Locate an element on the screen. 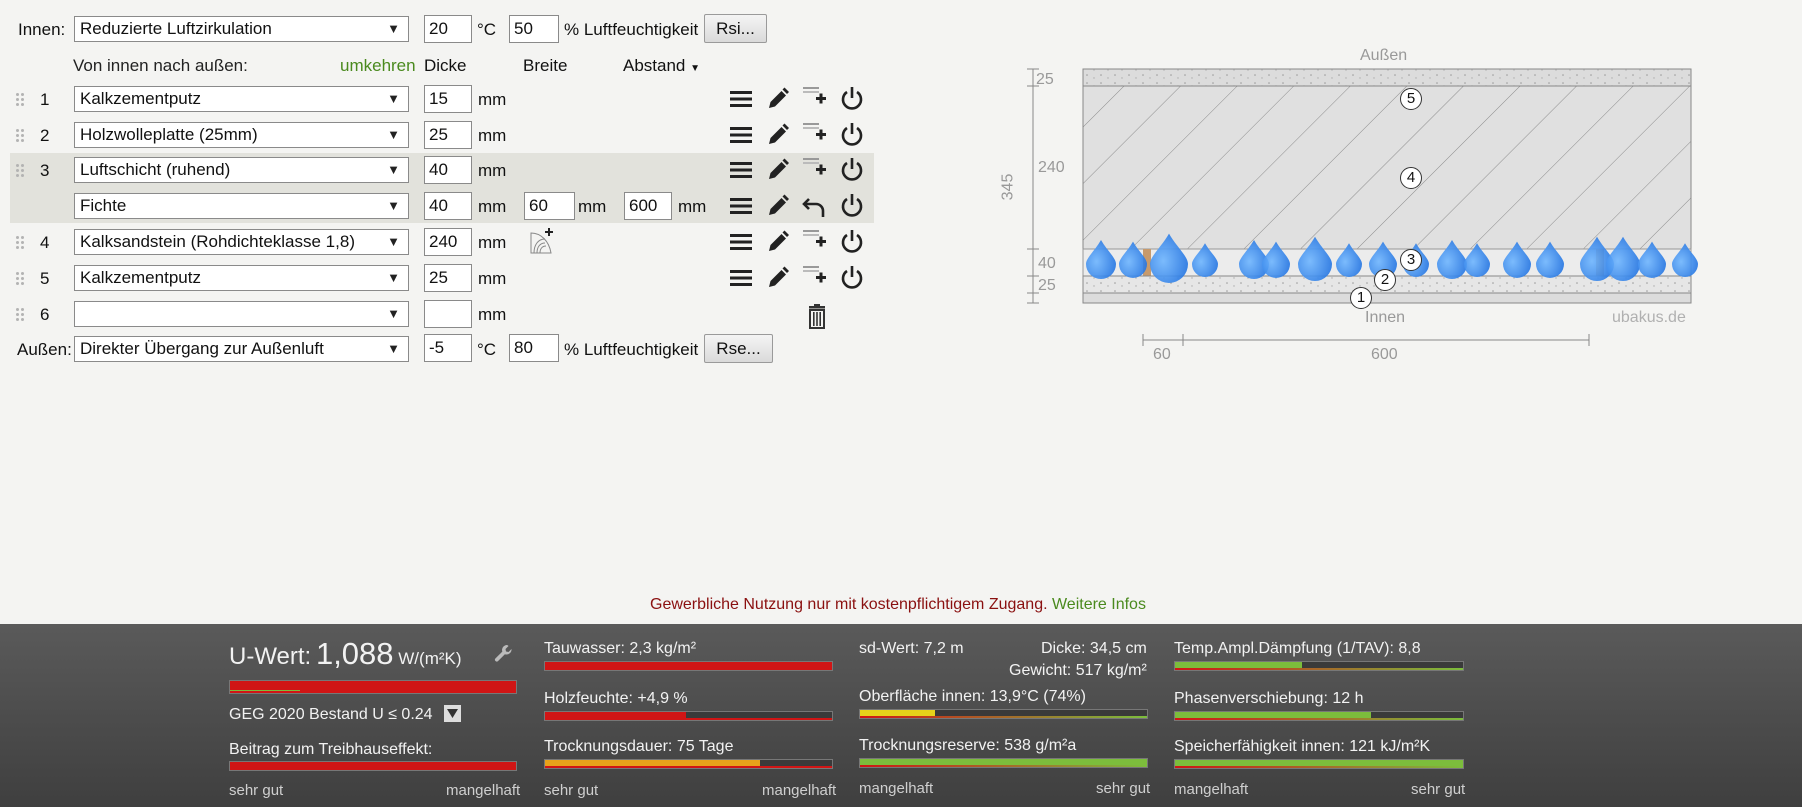 The height and width of the screenshot is (807, 1802). layer-material-select: Kalksandstein (Rohdichteklasse 1,8) ▼ is located at coordinates (241, 242).